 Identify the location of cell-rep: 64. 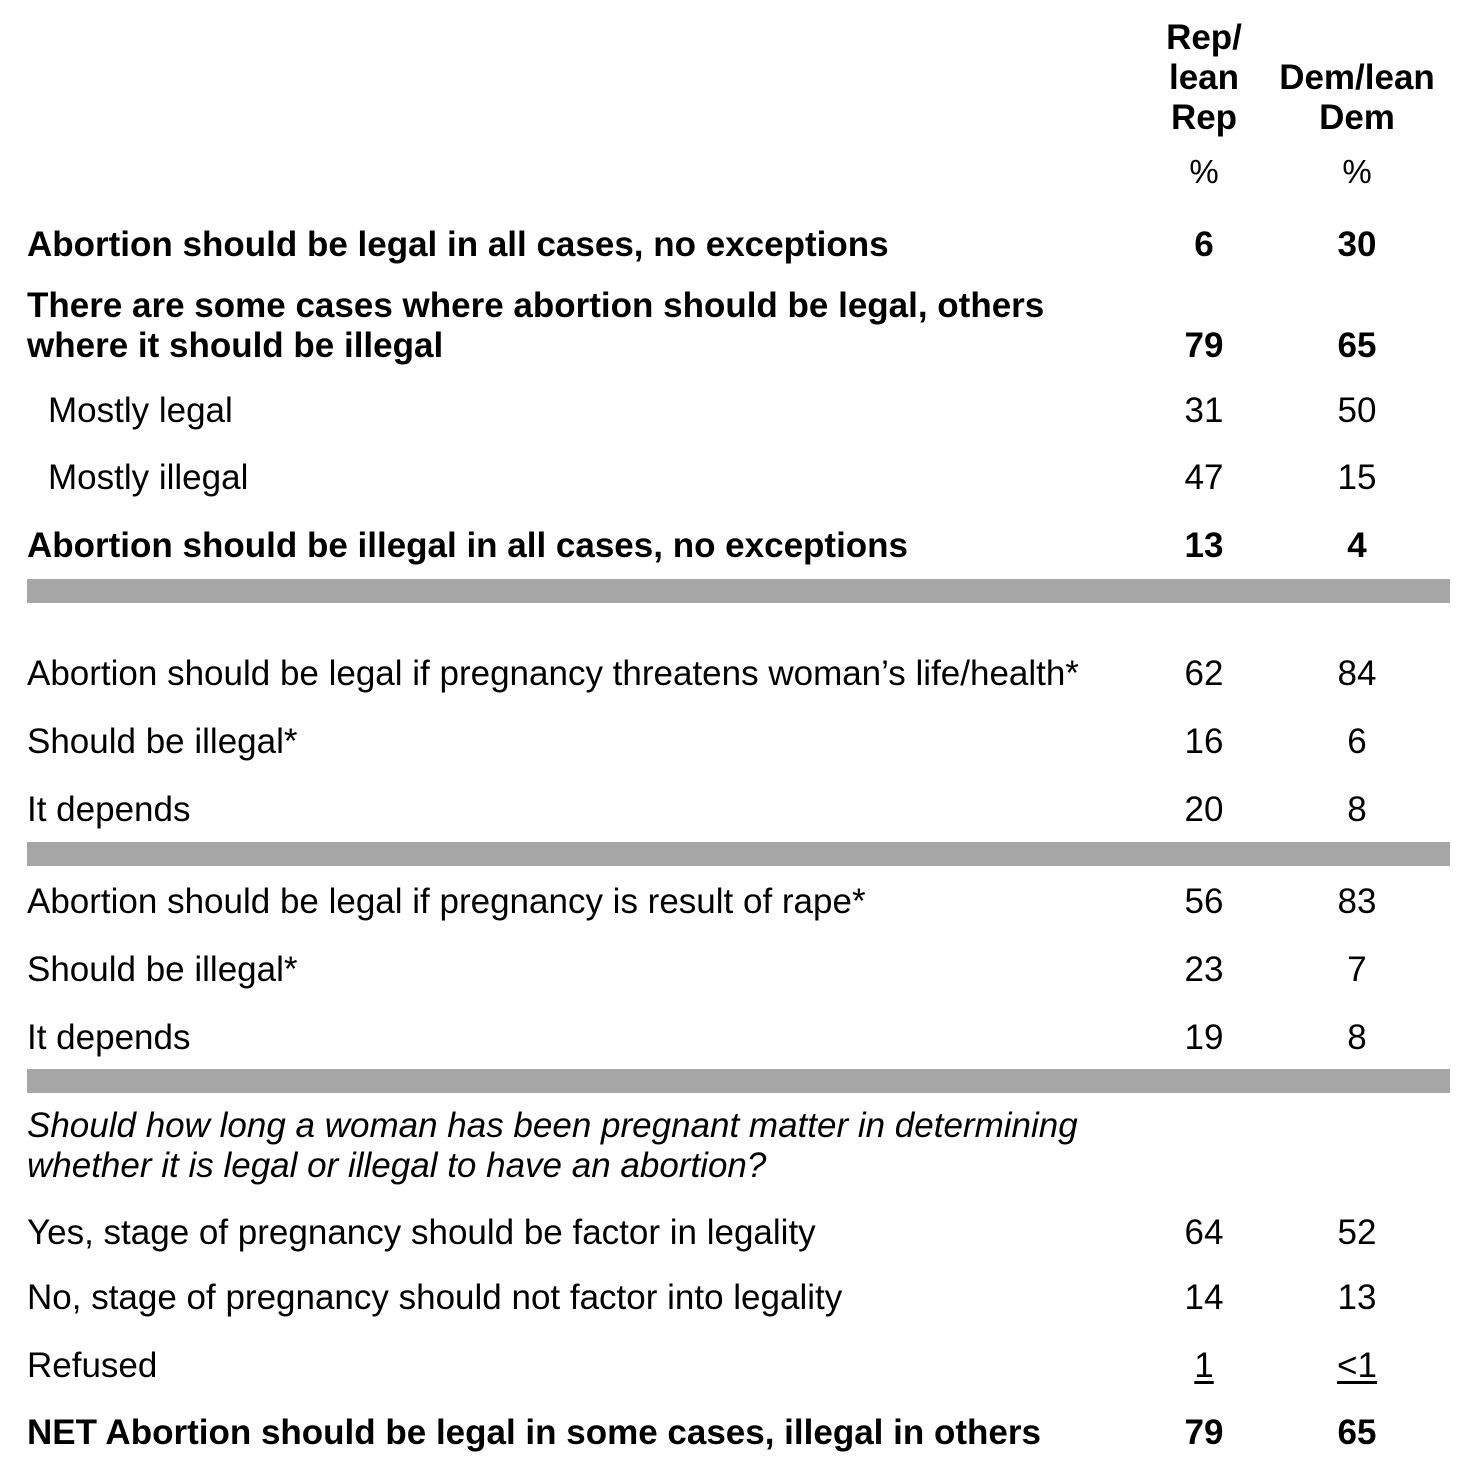
(1204, 1233).